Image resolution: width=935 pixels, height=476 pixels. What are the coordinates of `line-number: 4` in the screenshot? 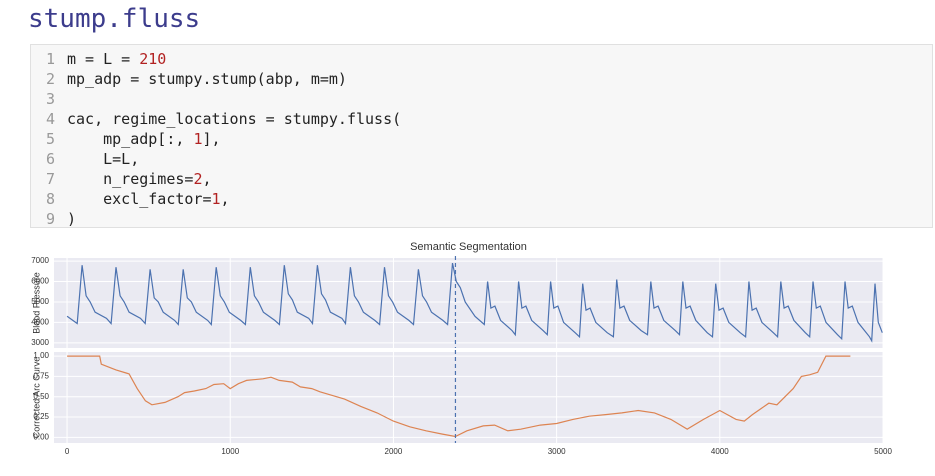 It's located at (50, 119).